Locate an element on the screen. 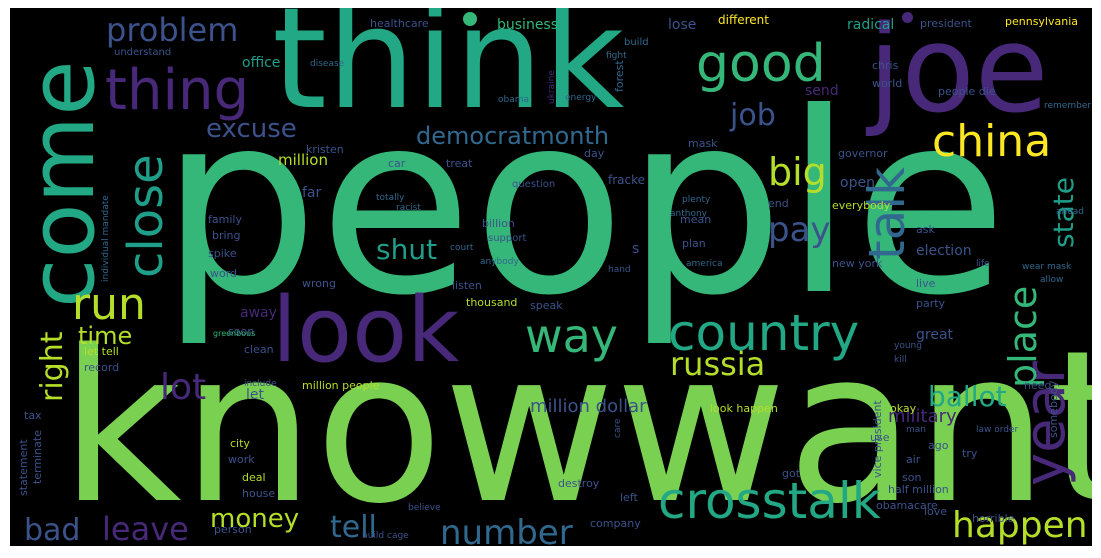 This screenshot has width=1101, height=558. word-speak: speak is located at coordinates (546, 305).